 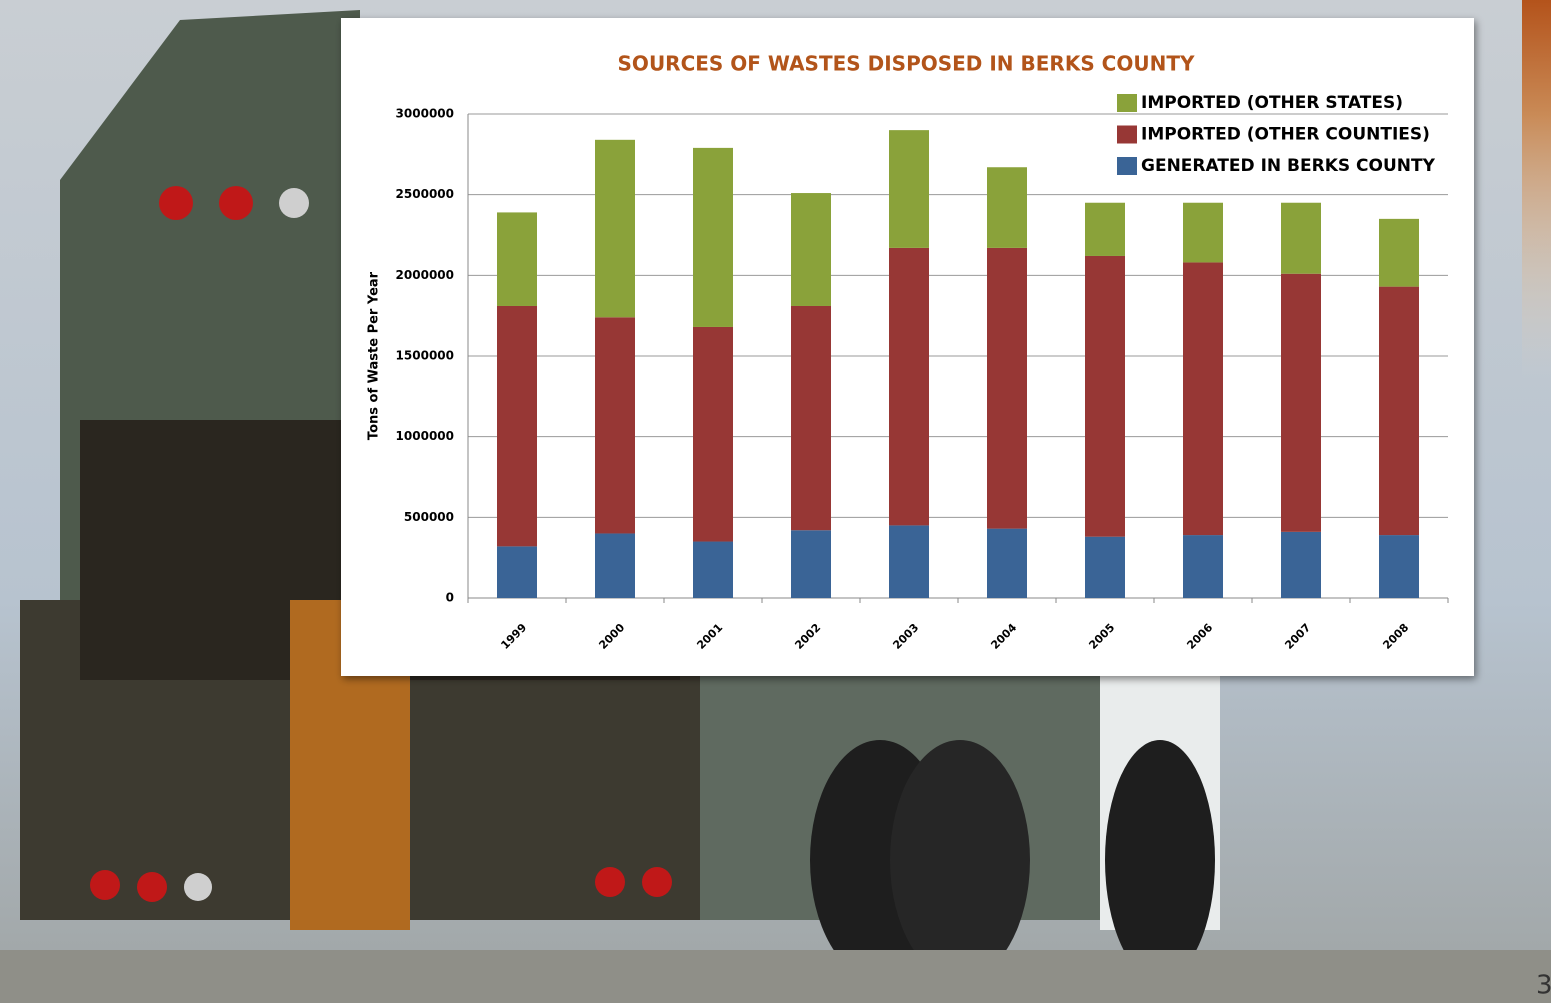 What do you see at coordinates (425, 356) in the screenshot?
I see `y-tick-label: 1500000` at bounding box center [425, 356].